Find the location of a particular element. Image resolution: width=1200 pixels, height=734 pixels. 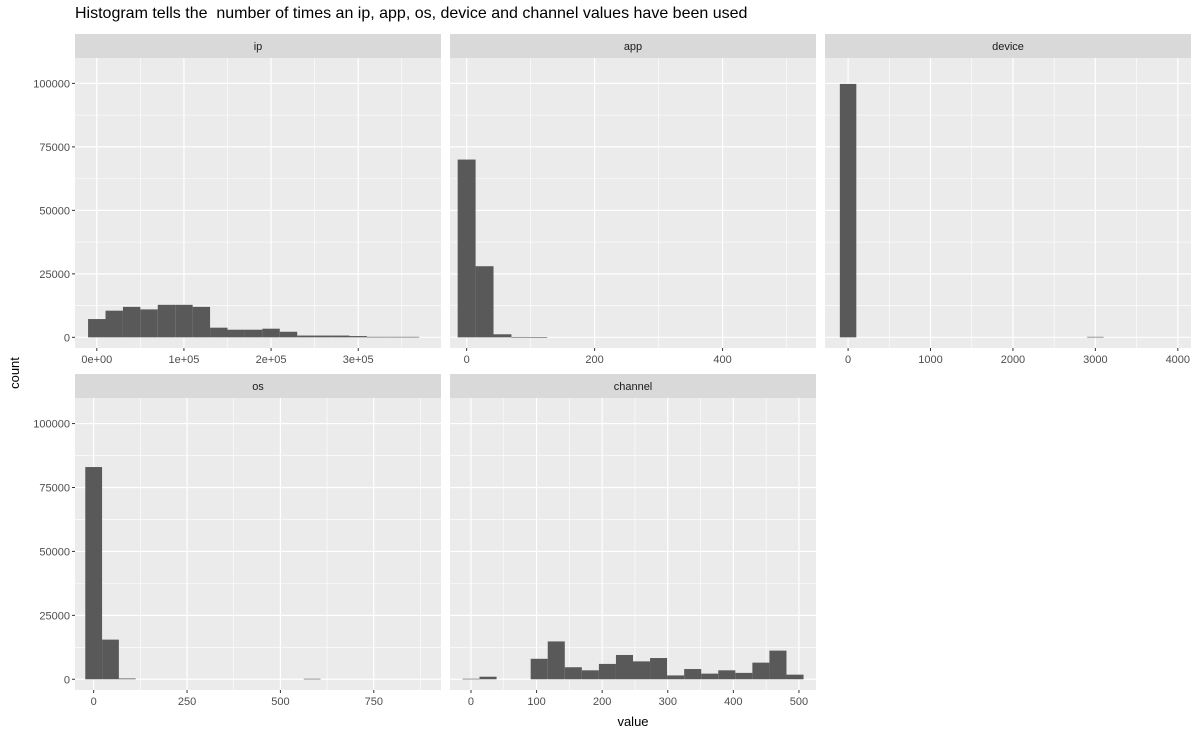

facet-label-app: app is located at coordinates (633, 47).